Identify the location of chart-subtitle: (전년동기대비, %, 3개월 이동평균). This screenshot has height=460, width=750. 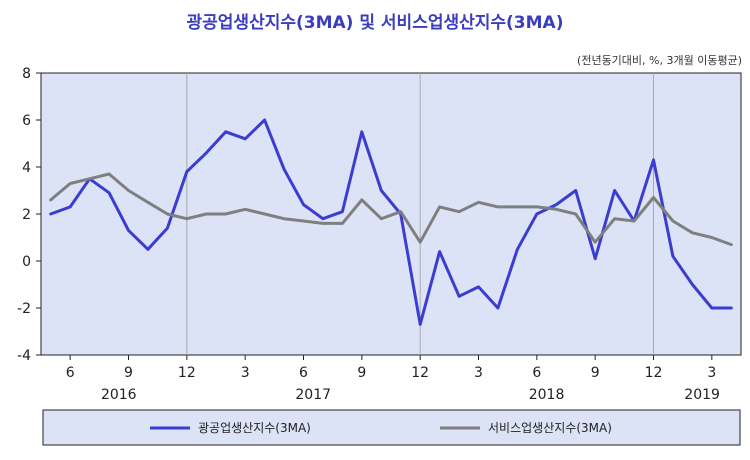
(659, 60).